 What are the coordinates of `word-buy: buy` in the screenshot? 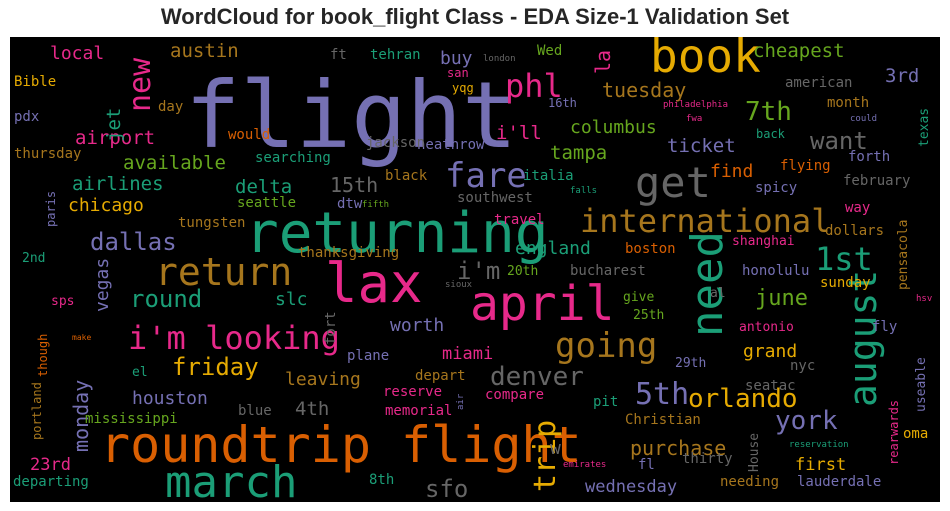 It's located at (456, 58).